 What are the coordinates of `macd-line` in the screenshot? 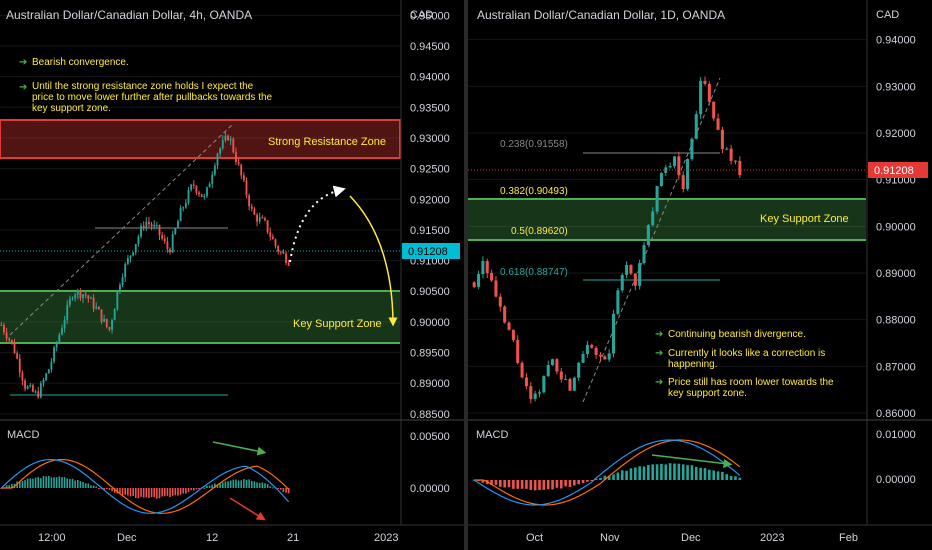 It's located at (145, 486).